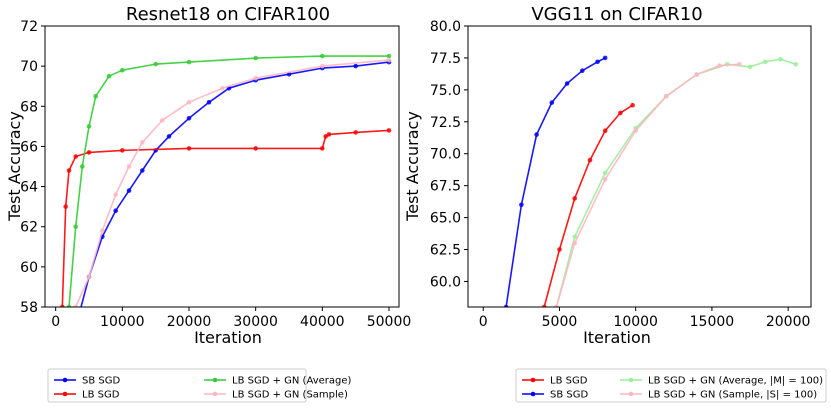  What do you see at coordinates (29, 147) in the screenshot?
I see `y-tick-label: 66` at bounding box center [29, 147].